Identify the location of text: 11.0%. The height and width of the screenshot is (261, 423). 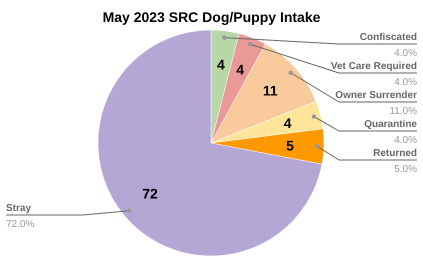
(403, 111).